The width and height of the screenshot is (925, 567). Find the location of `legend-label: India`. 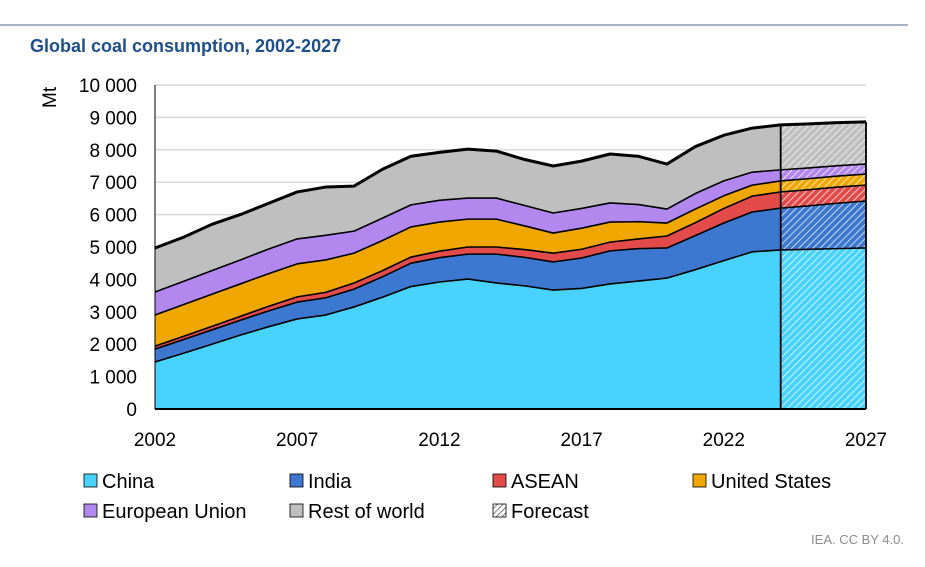

legend-label: India is located at coordinates (330, 482).